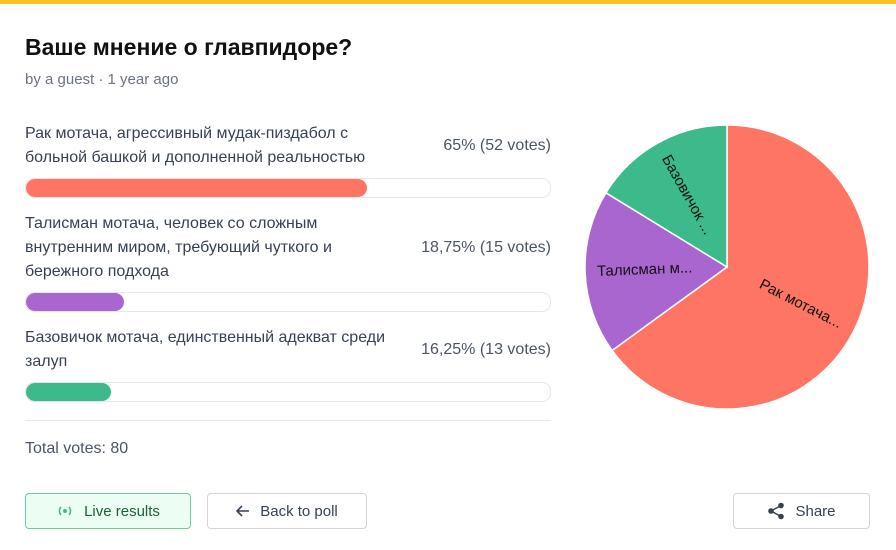  I want to click on divider, so click(288, 420).